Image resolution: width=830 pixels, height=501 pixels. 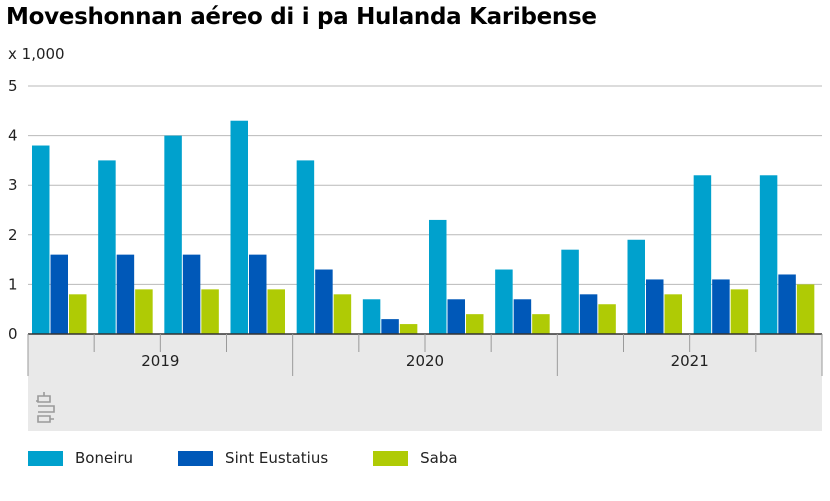 I want to click on cbs-logo-icon, so click(x=45, y=407).